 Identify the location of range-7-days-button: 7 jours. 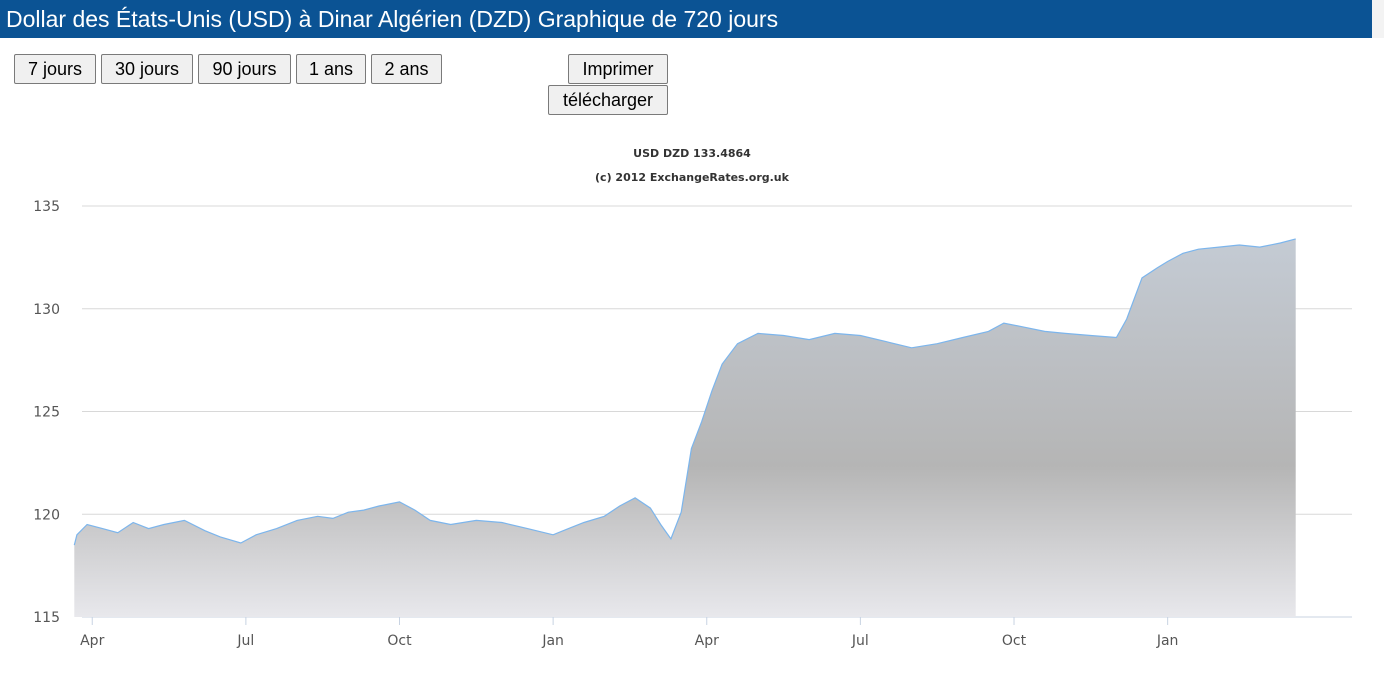
(55, 69).